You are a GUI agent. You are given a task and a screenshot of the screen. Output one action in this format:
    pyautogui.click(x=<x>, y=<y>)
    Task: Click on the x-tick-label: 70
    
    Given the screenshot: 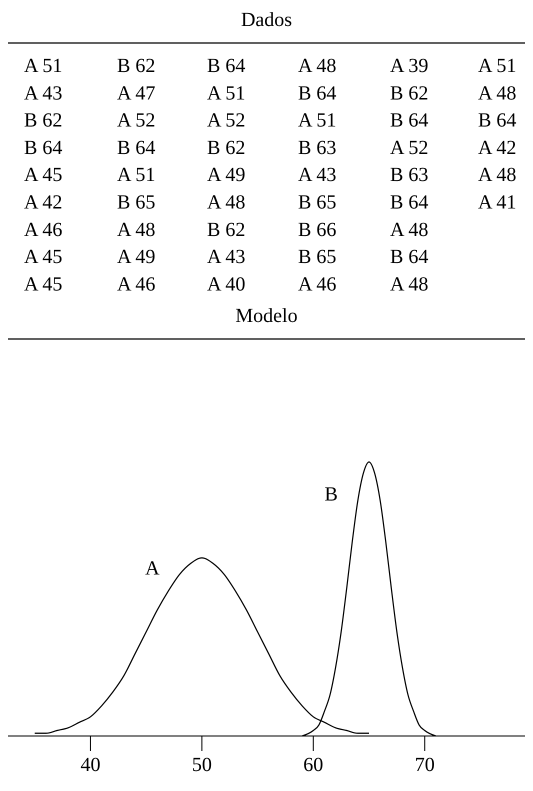 What is the action you would take?
    pyautogui.click(x=424, y=765)
    